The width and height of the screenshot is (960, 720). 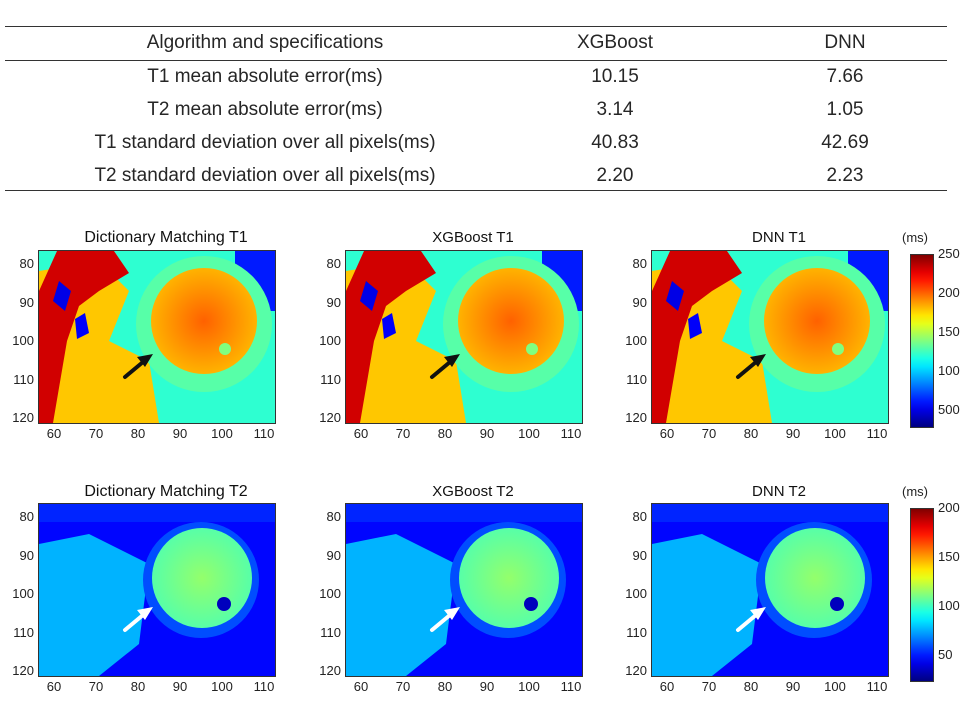 What do you see at coordinates (166, 237) in the screenshot?
I see `t1-panel-title: Dictionary Matching T1` at bounding box center [166, 237].